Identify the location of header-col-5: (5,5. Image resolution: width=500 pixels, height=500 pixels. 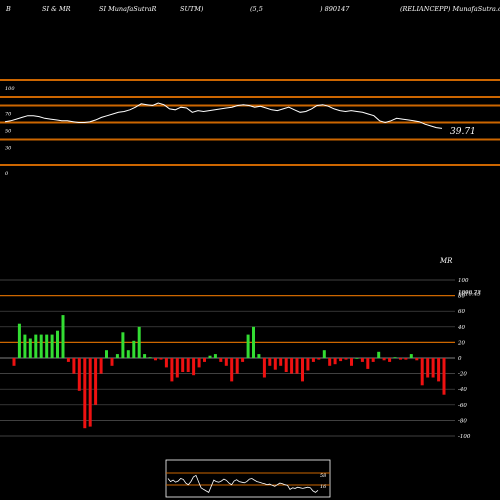
(256, 9).